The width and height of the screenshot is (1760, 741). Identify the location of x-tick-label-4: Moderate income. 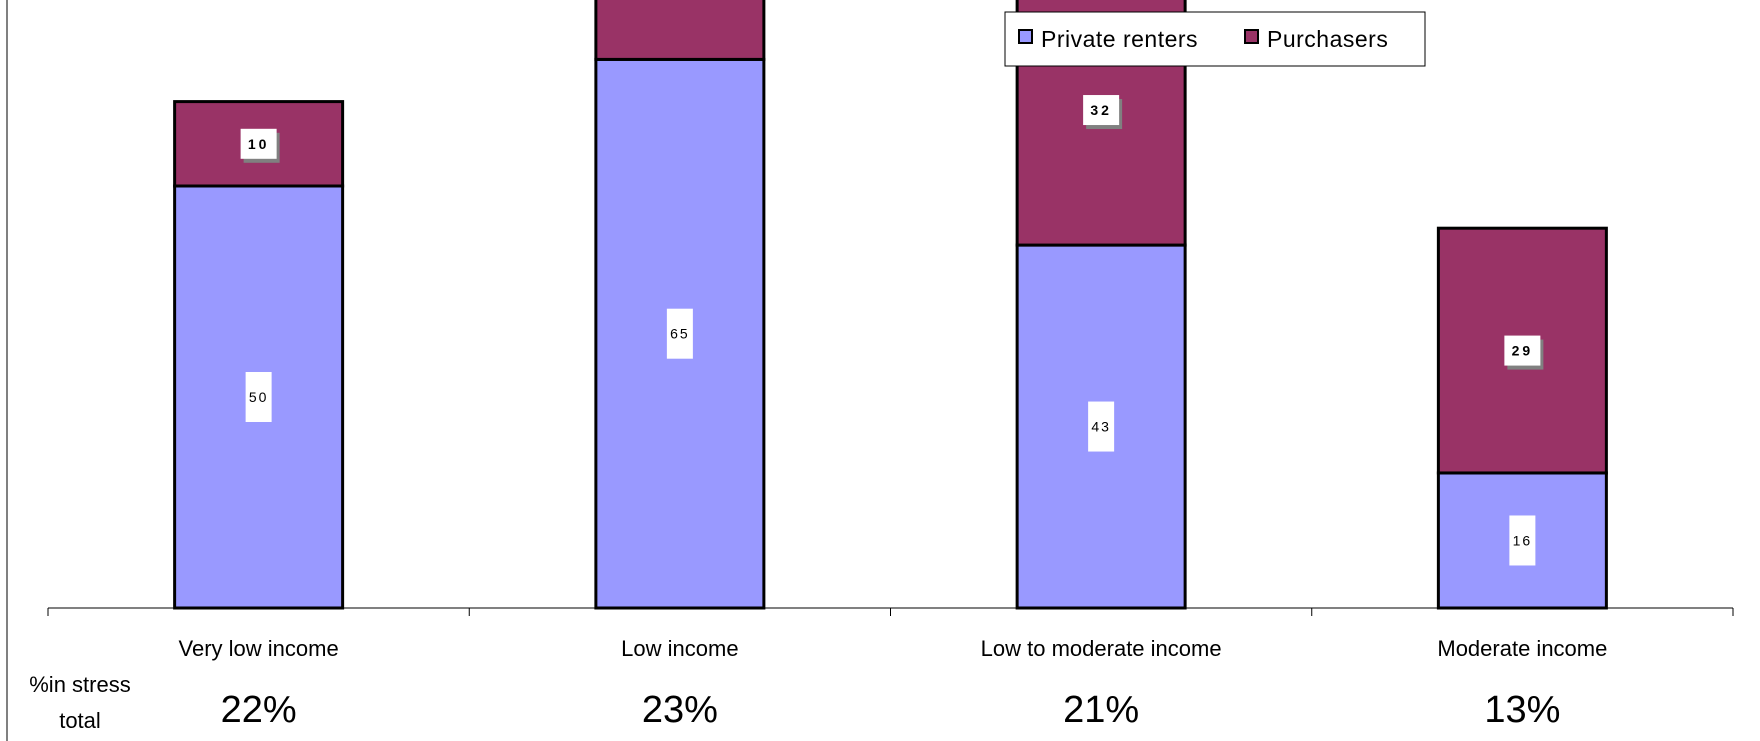
(1522, 648).